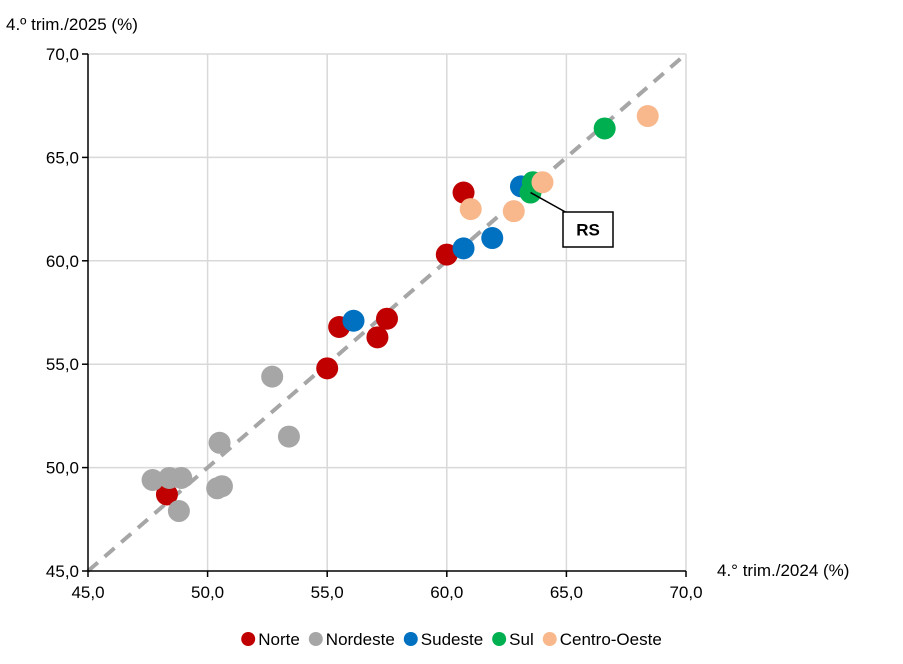  I want to click on annotation-label: RS, so click(588, 230).